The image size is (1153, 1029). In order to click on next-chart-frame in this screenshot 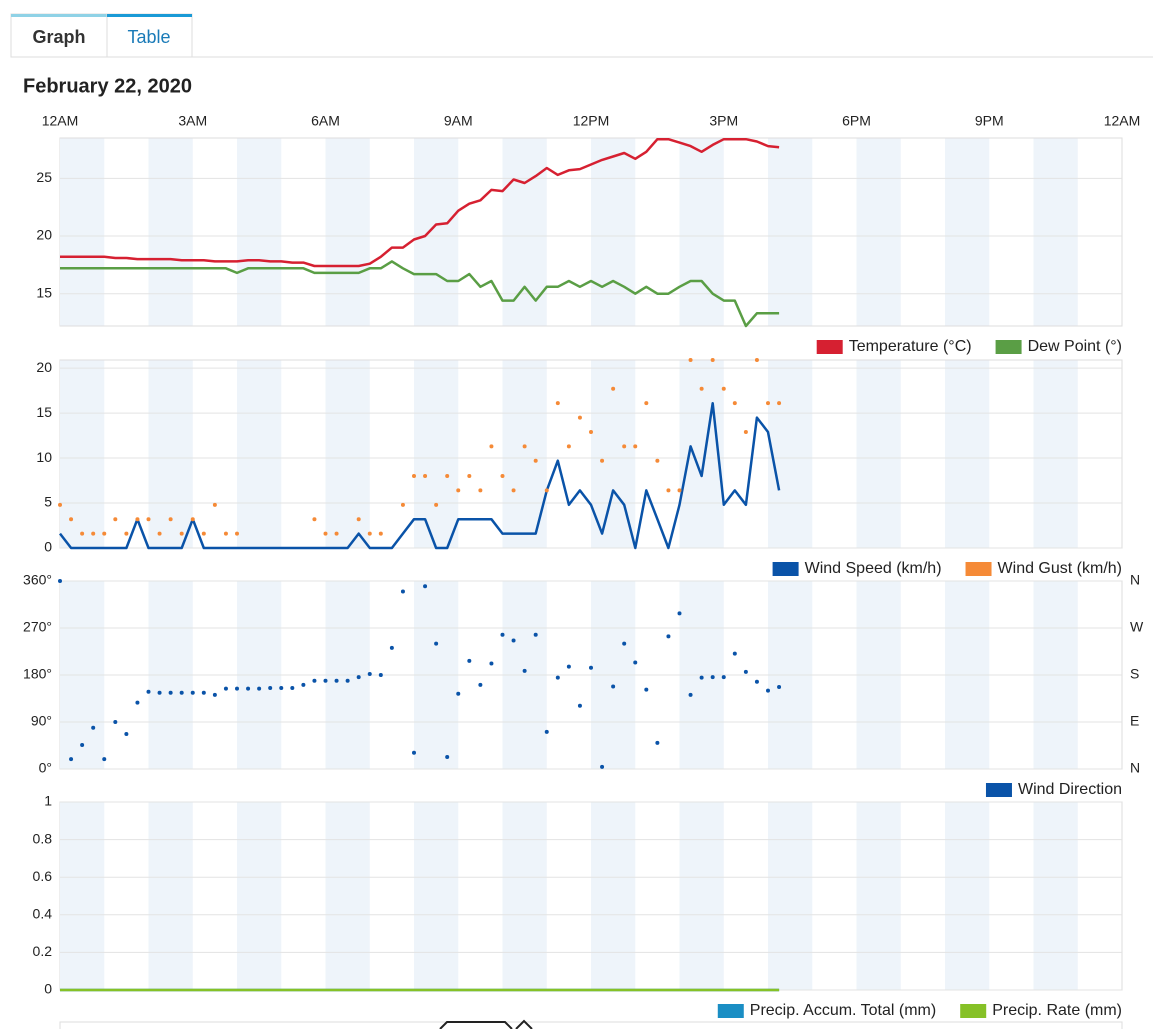, I will do `click(591, 1025)`.